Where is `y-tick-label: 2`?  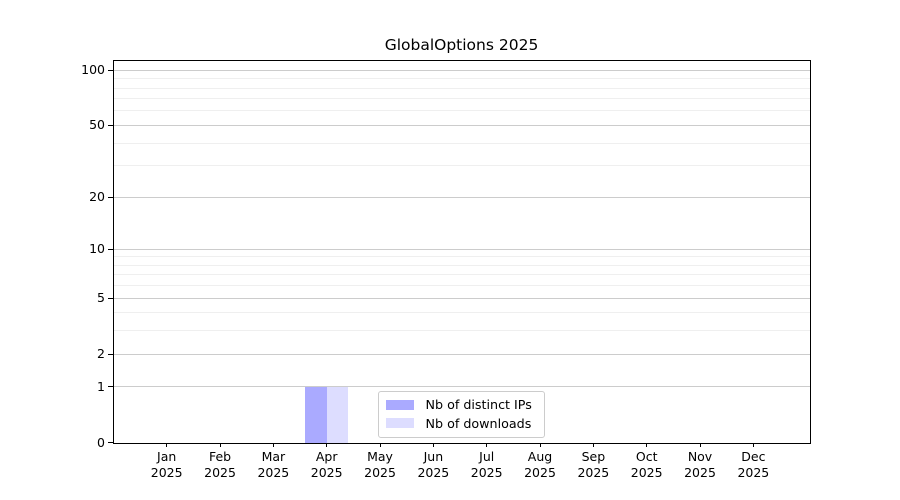
y-tick-label: 2 is located at coordinates (101, 354).